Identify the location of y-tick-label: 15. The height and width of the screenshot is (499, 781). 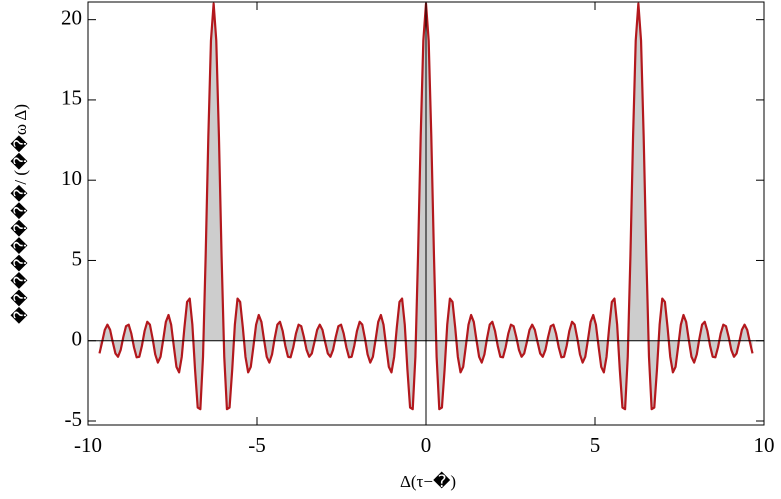
(71, 98).